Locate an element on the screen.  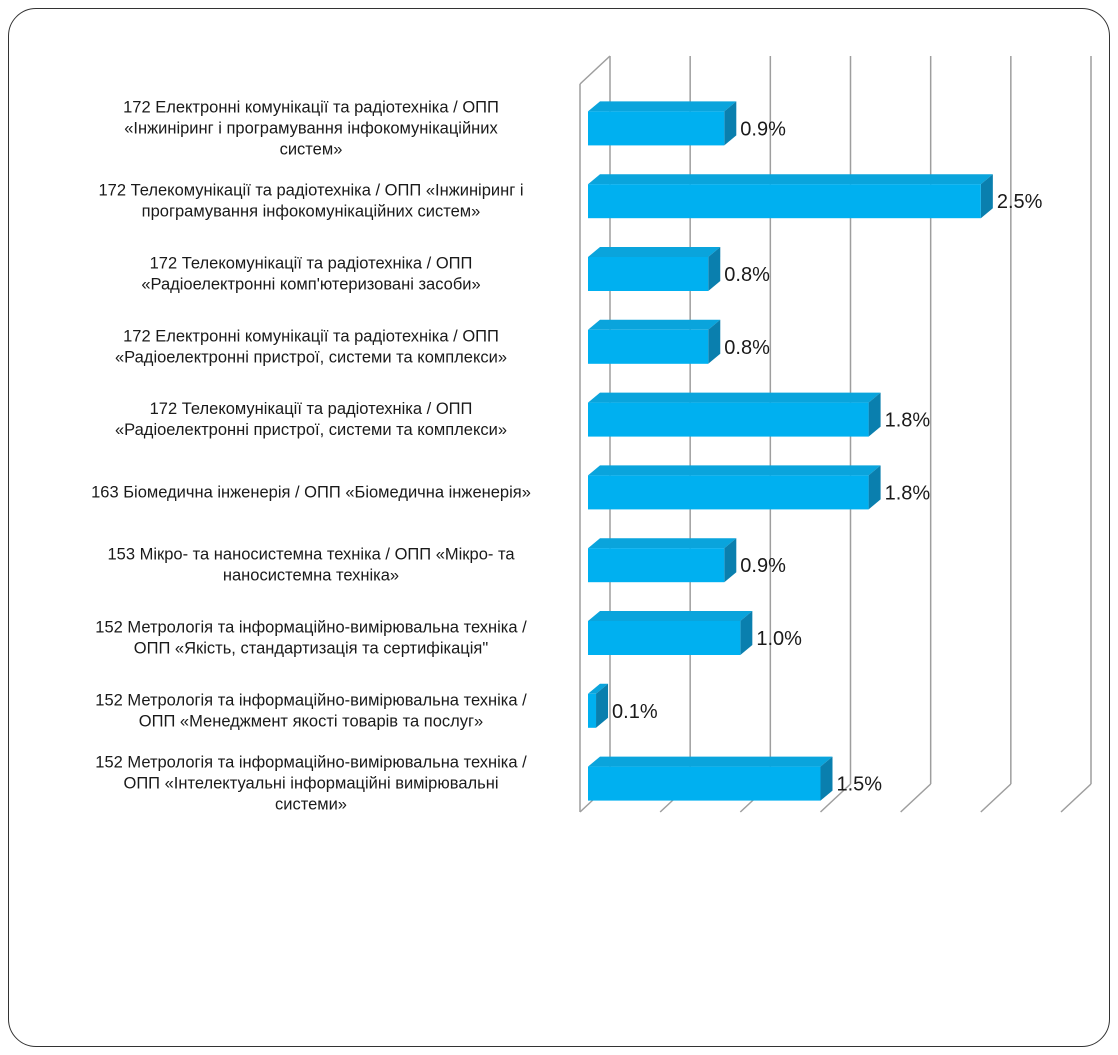
value-label: 1.0% is located at coordinates (779, 639).